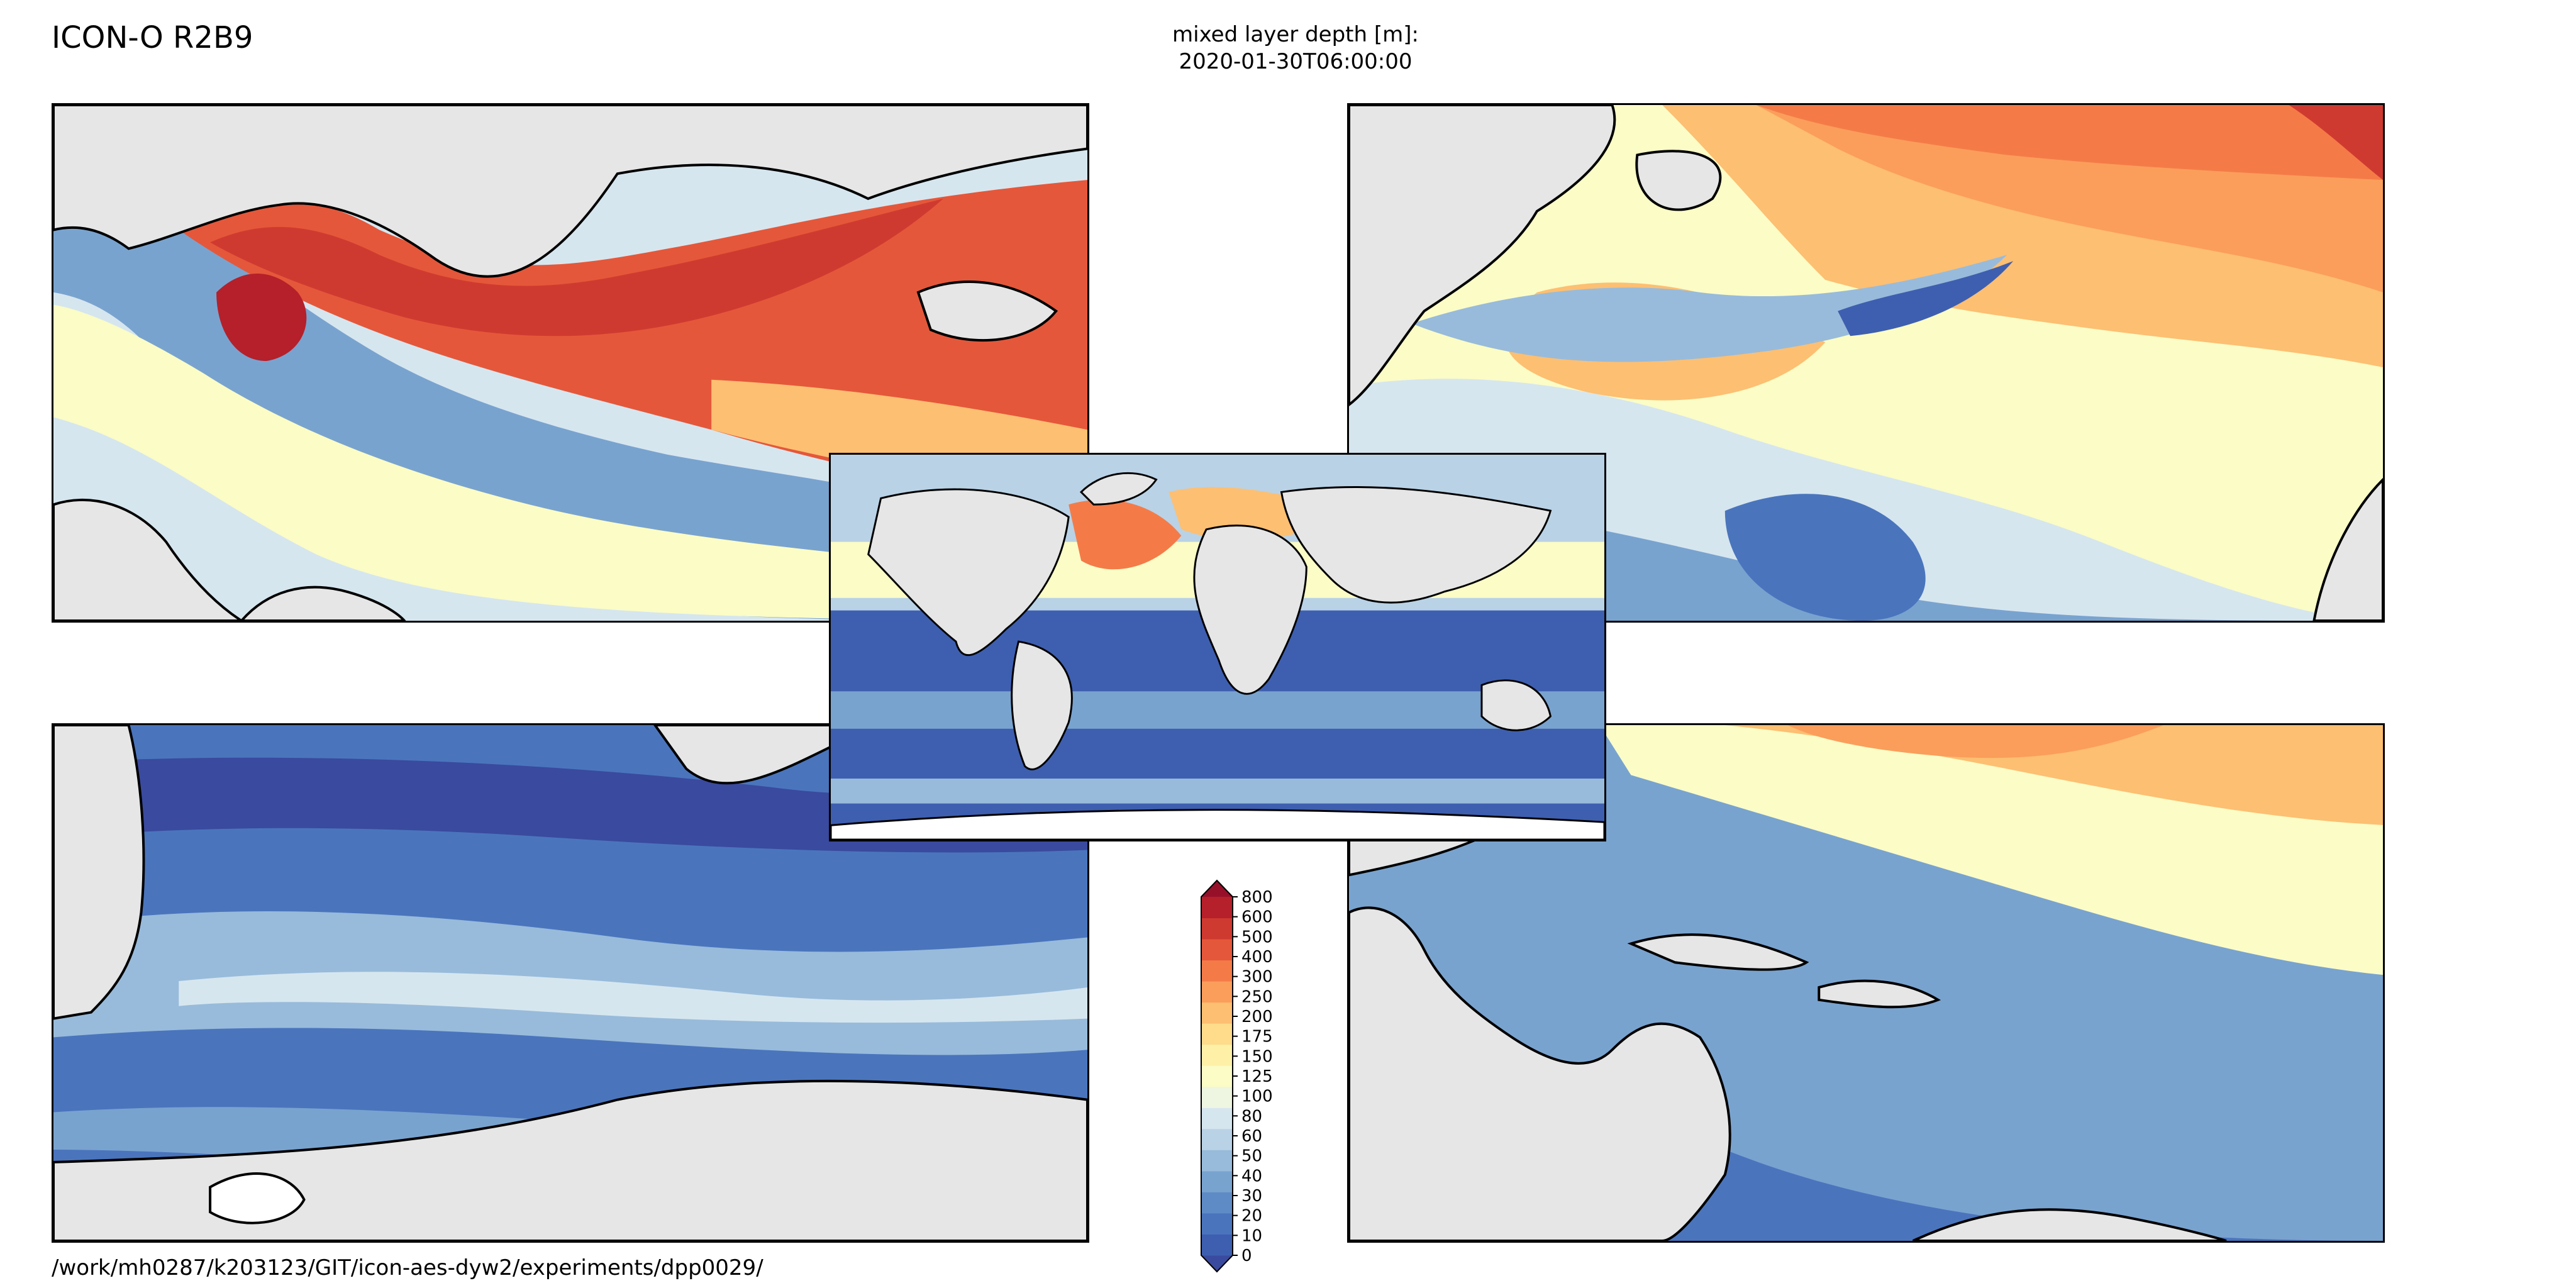  What do you see at coordinates (1257, 977) in the screenshot?
I see `colorbar-tick-label: 300` at bounding box center [1257, 977].